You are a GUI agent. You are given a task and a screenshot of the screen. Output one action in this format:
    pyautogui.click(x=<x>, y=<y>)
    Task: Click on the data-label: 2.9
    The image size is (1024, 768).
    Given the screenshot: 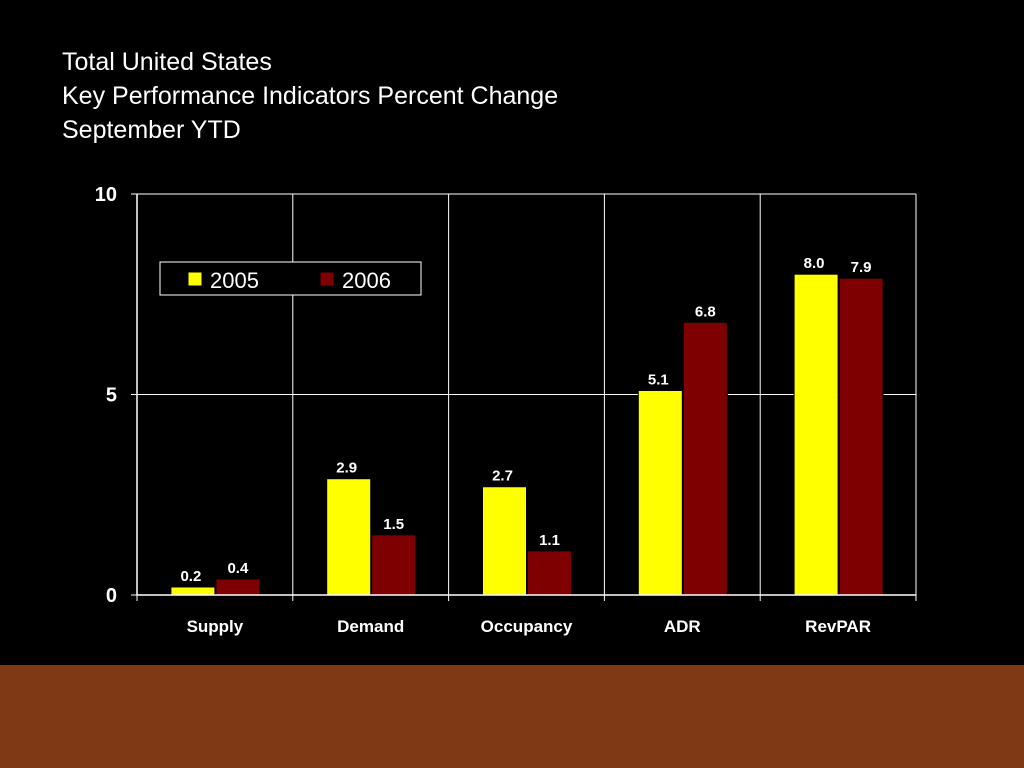 What is the action you would take?
    pyautogui.click(x=346, y=468)
    